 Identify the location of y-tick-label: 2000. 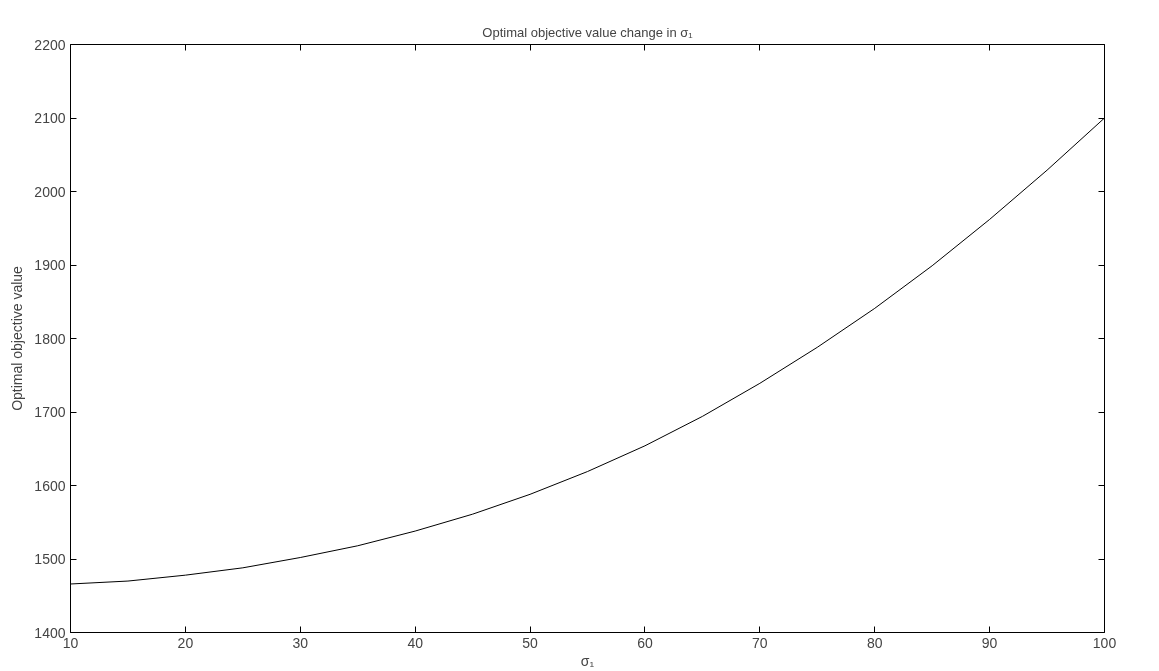
(50, 191).